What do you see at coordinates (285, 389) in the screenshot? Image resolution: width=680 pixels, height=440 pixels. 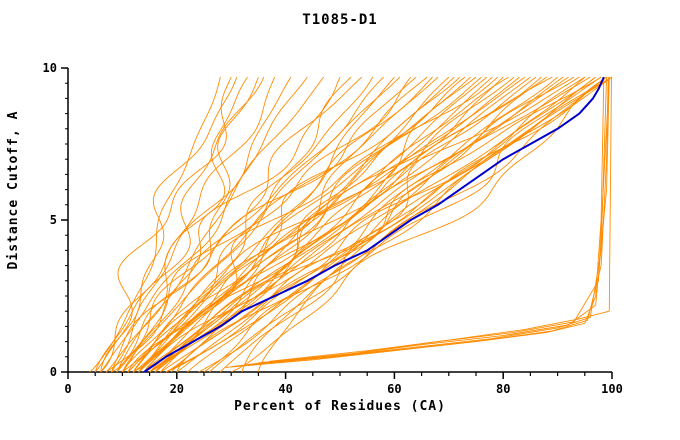 I see `x-tick-label: 40` at bounding box center [285, 389].